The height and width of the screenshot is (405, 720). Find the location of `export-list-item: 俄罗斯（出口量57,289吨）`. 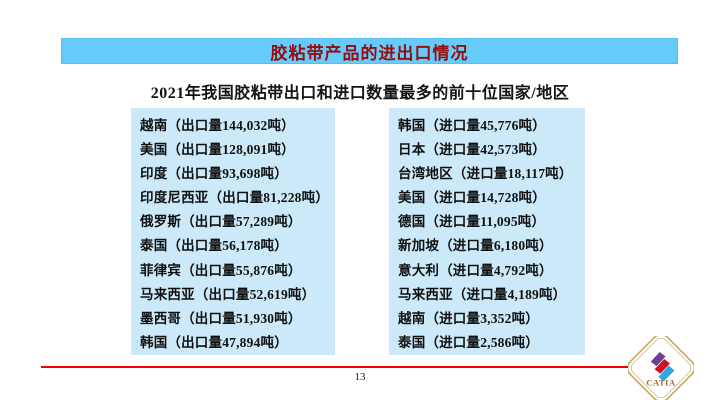

export-list-item: 俄罗斯（出口量57,289吨） is located at coordinates (221, 222).